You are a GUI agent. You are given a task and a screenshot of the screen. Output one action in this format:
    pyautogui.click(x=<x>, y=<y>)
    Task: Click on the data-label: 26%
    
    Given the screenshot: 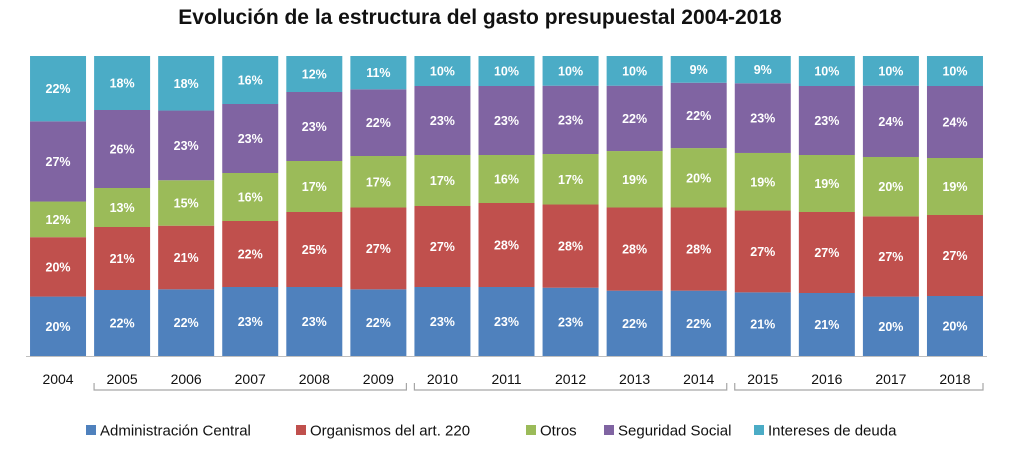 What is the action you would take?
    pyautogui.click(x=122, y=150)
    